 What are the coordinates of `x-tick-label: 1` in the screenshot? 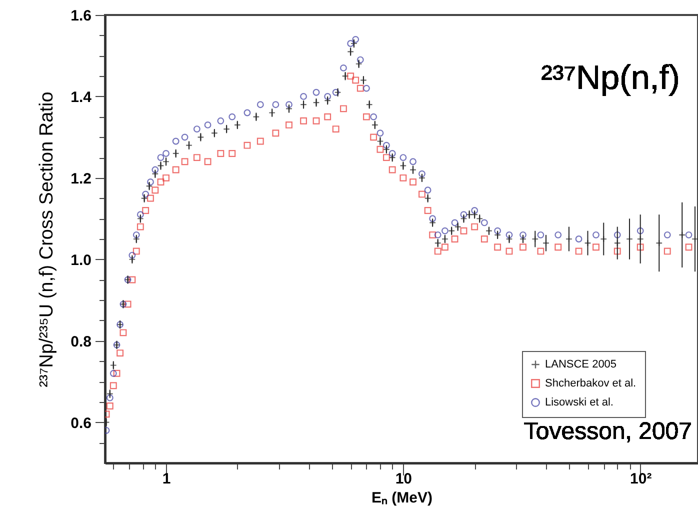 It's located at (166, 479).